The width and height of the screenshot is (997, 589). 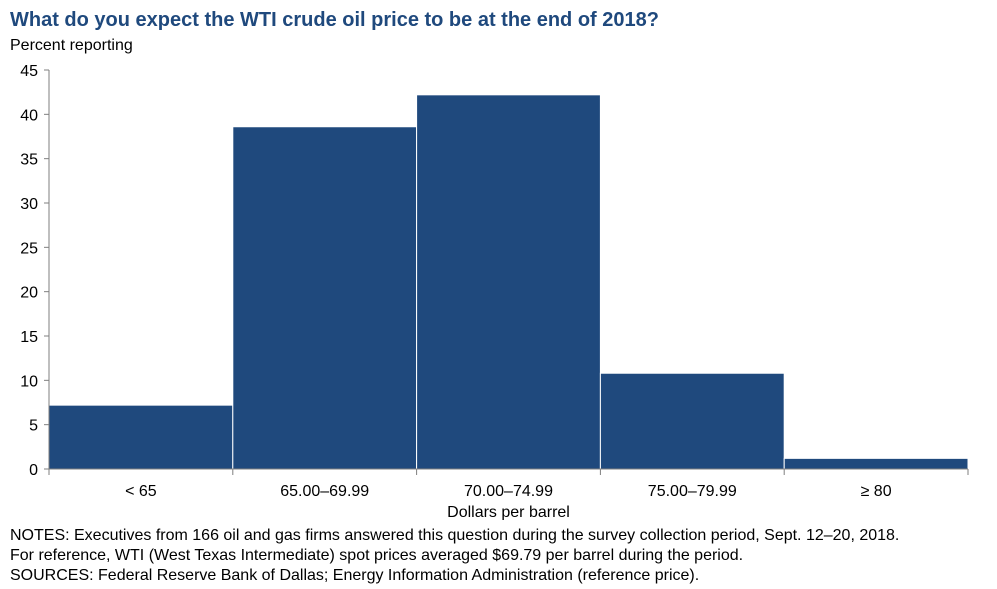 What do you see at coordinates (29, 204) in the screenshot?
I see `y-tick-label-6: 30` at bounding box center [29, 204].